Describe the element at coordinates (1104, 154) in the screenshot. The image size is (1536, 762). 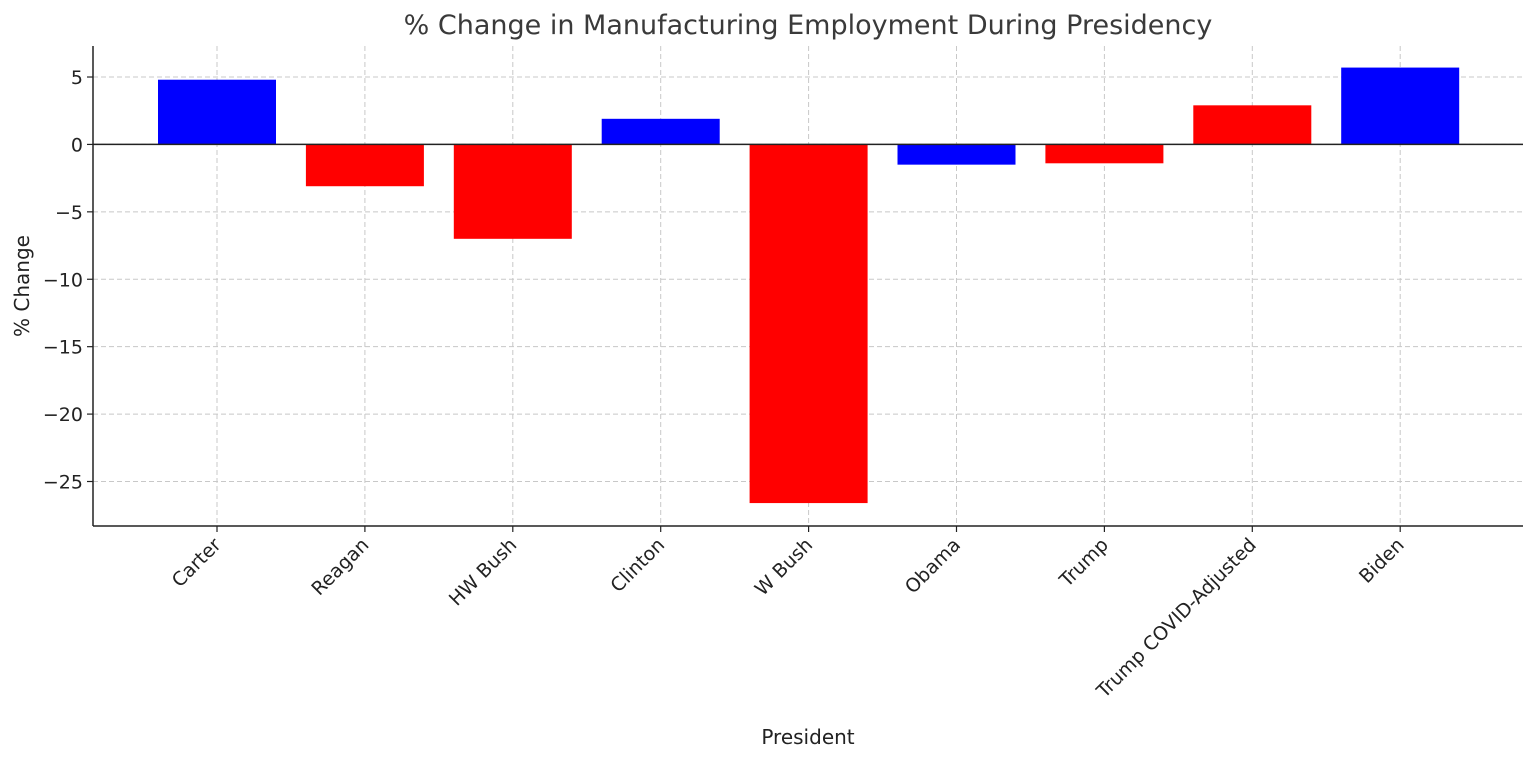
I see `bar-trump` at that location.